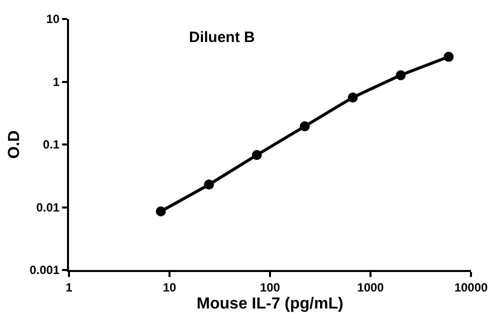 The width and height of the screenshot is (500, 322). I want to click on y-tick-label: 10, so click(53, 19).